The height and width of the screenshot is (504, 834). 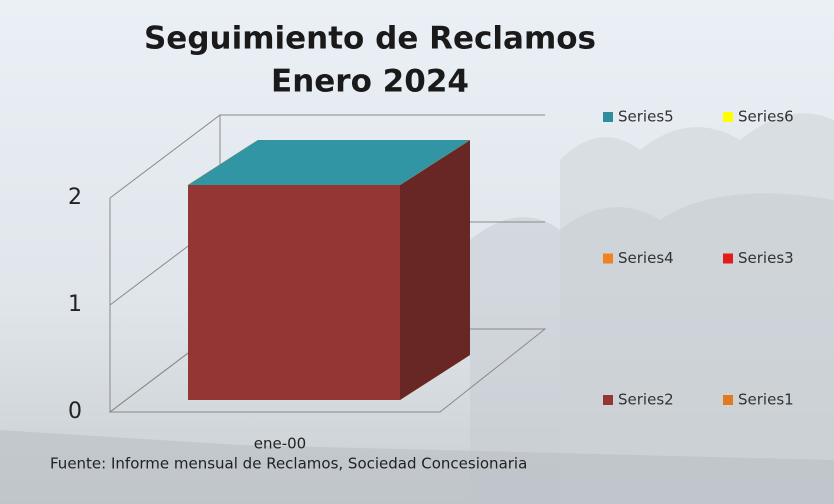 I want to click on legend-label: Series1, so click(x=766, y=400).